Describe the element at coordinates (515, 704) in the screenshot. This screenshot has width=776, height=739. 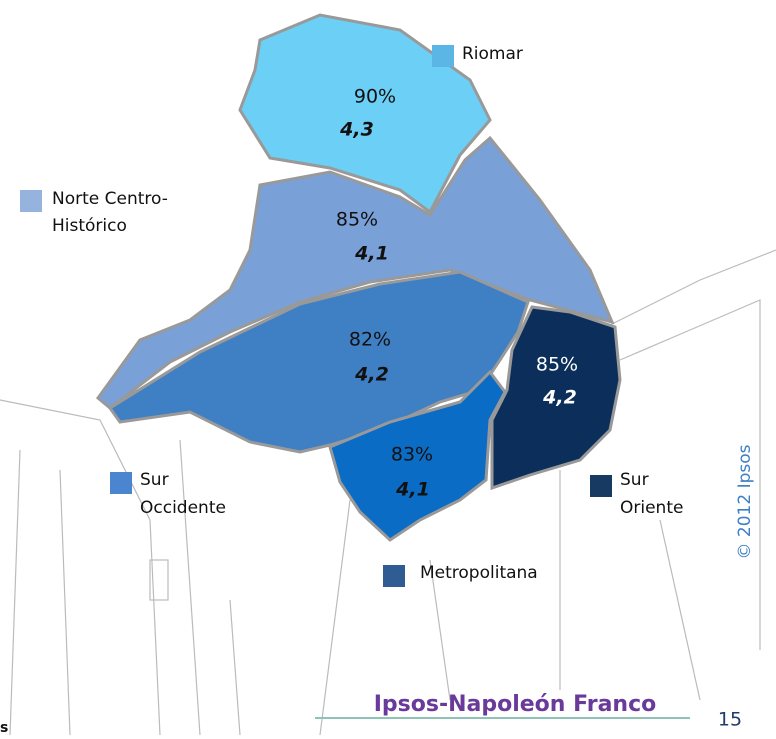
I see `brand: Ipsos-Napoleón Franco` at that location.